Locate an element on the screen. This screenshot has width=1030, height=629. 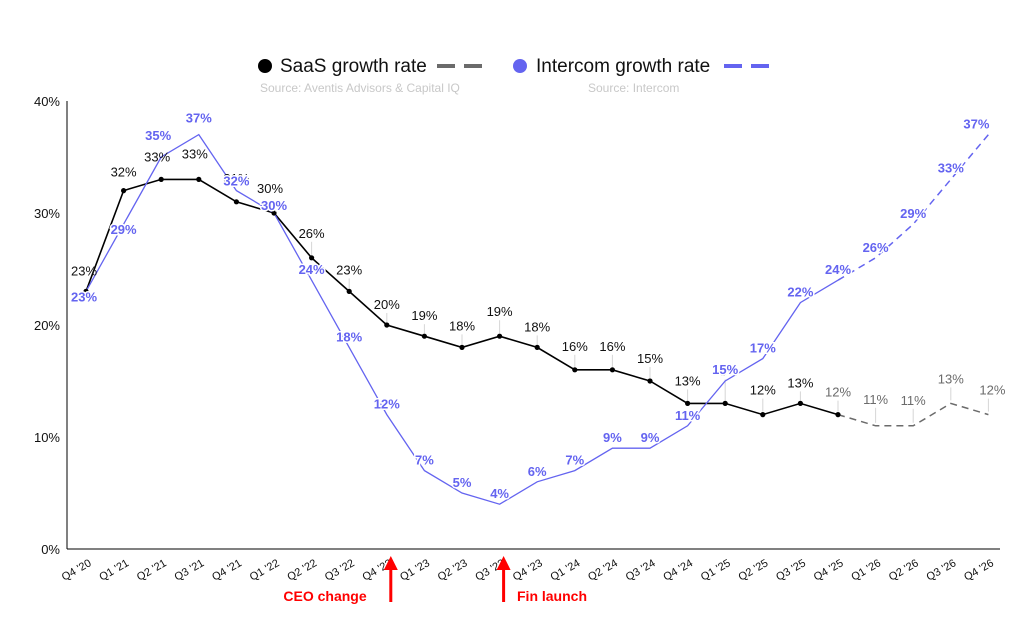
x-tick-label: Q2 '23 is located at coordinates (453, 570).